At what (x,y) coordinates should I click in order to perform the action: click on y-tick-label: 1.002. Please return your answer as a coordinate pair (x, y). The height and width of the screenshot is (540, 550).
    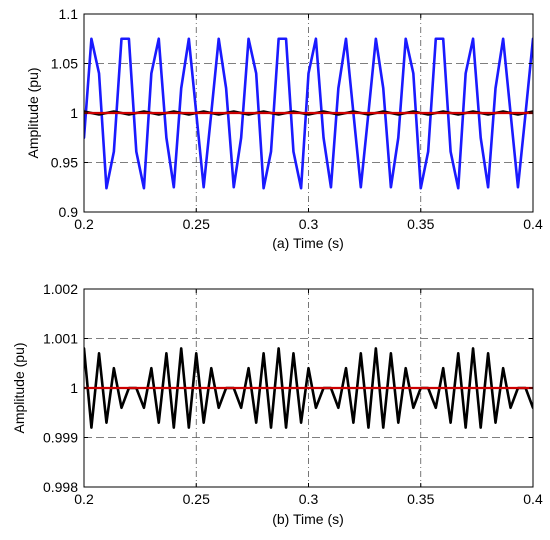
    Looking at the image, I should click on (60, 289).